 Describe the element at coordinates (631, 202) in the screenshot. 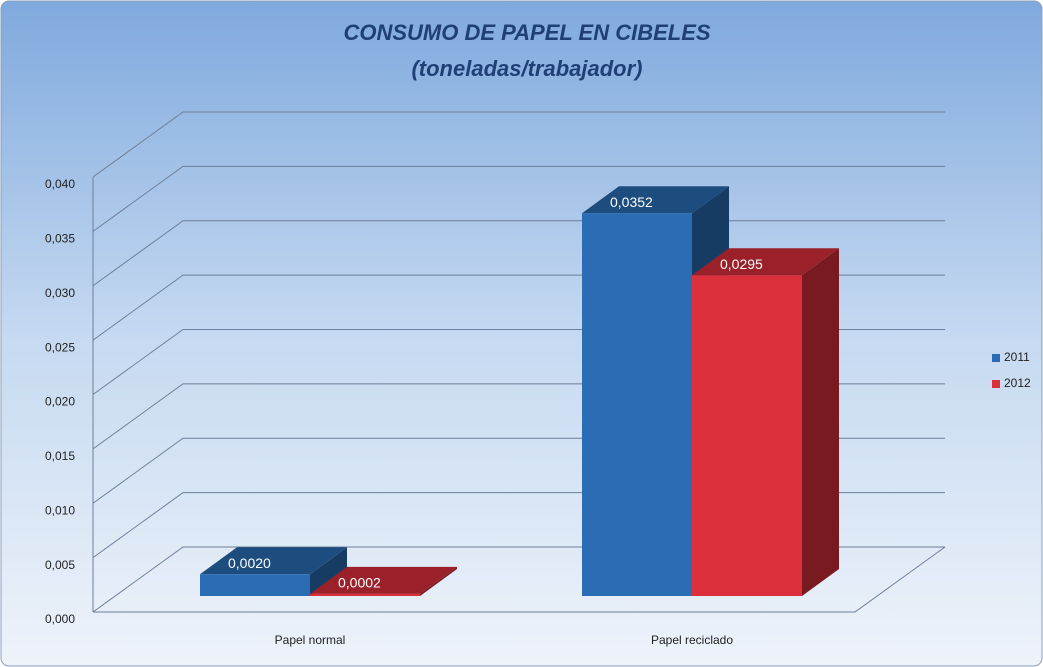

I see `value-label: 0,0352` at that location.